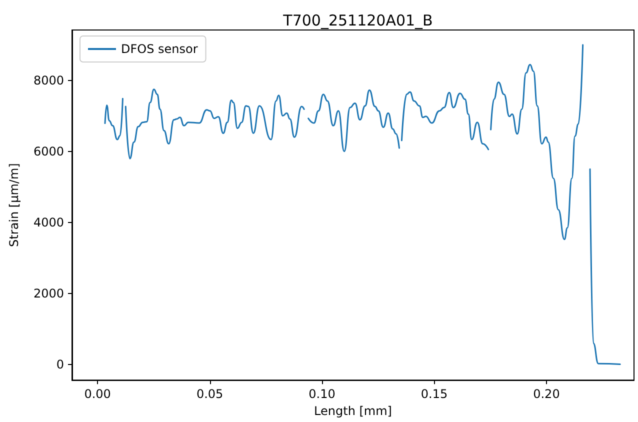 This screenshot has width=638, height=422. What do you see at coordinates (357, 21) in the screenshot?
I see `chart-title: T700_251120A01_B` at bounding box center [357, 21].